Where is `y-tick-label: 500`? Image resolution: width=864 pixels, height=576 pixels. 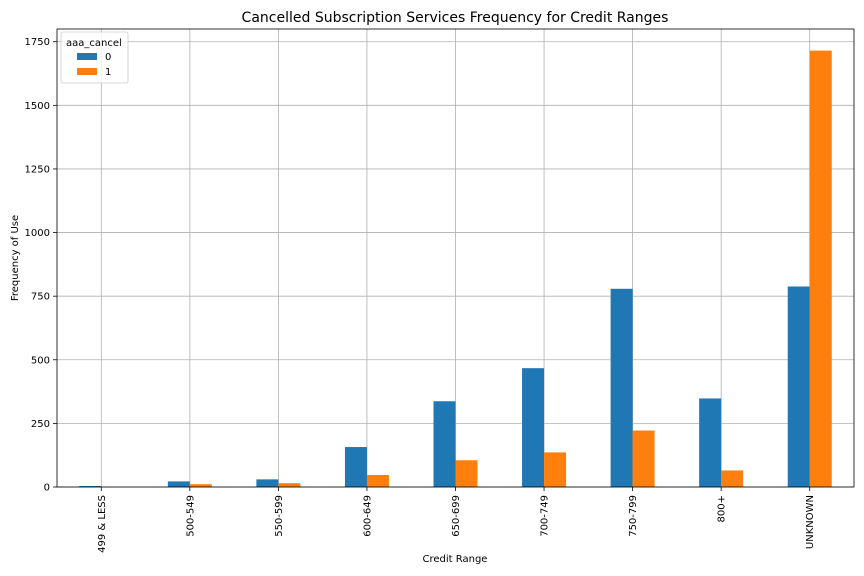
y-tick-label: 500 is located at coordinates (40, 360).